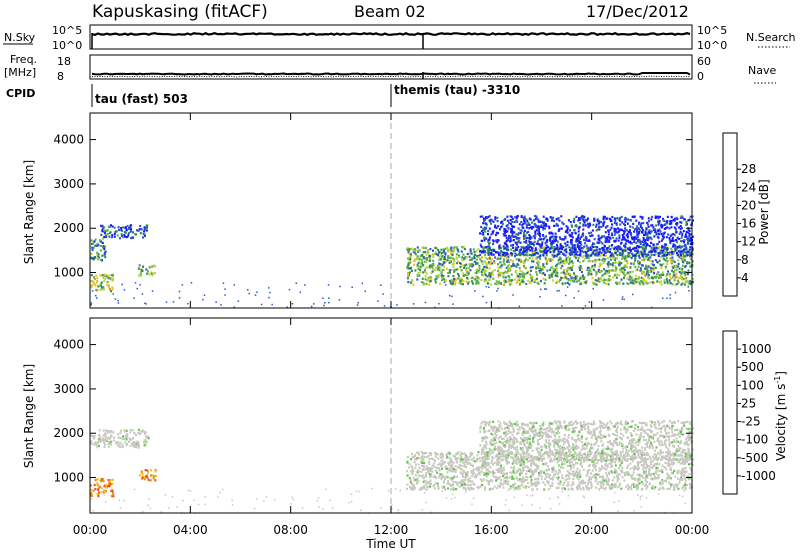 Image resolution: width=800 pixels, height=554 pixels. Describe the element at coordinates (141, 99) in the screenshot. I see `cpid-entry-1: tau (fast) 503` at that location.